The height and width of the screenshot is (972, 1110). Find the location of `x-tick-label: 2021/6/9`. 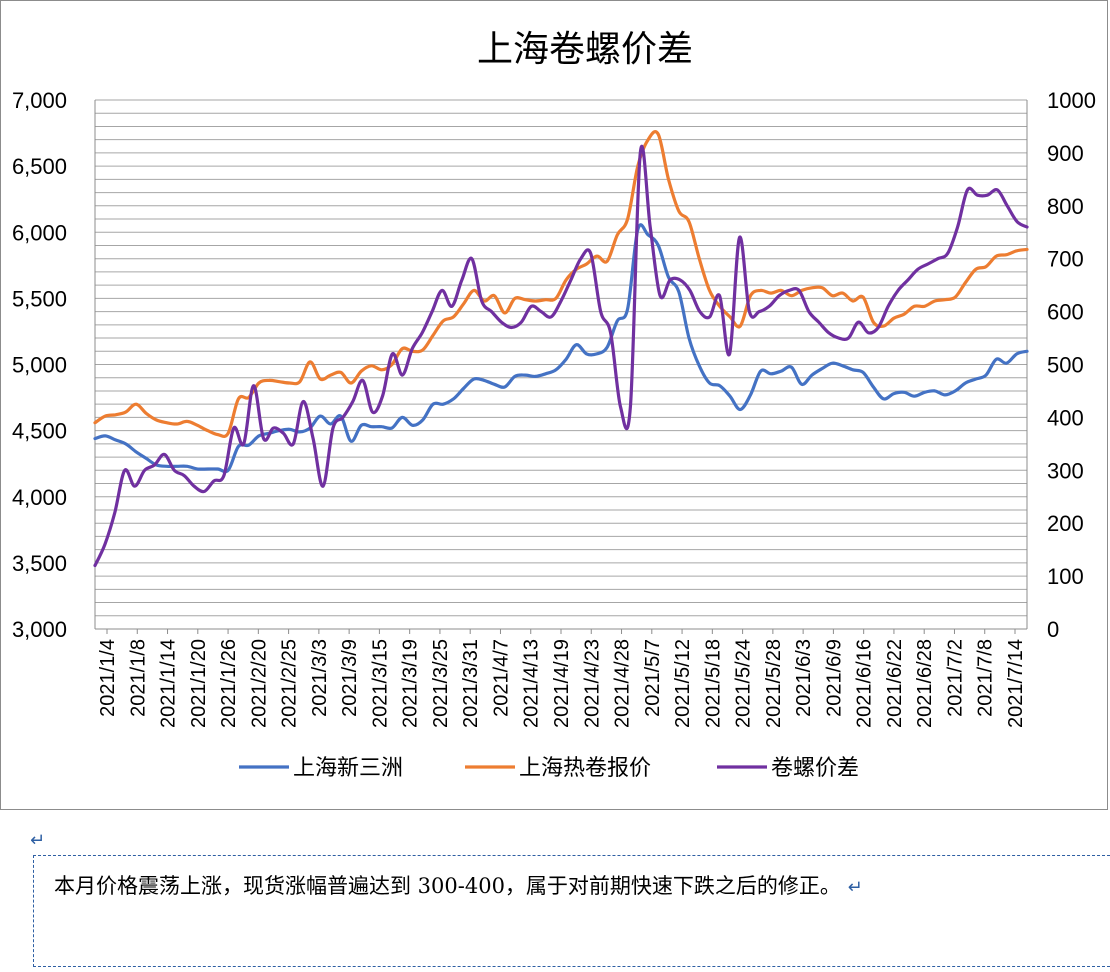

x-tick-label: 2021/6/9 is located at coordinates (834, 678).